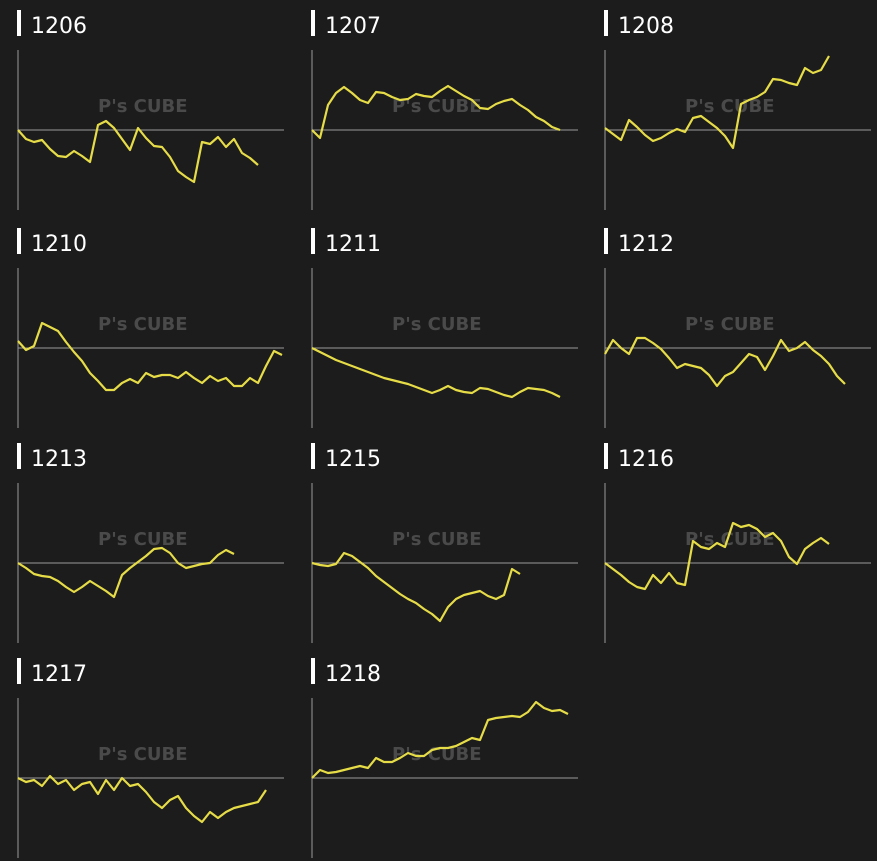  What do you see at coordinates (353, 459) in the screenshot?
I see `chart-title: 1215` at bounding box center [353, 459].